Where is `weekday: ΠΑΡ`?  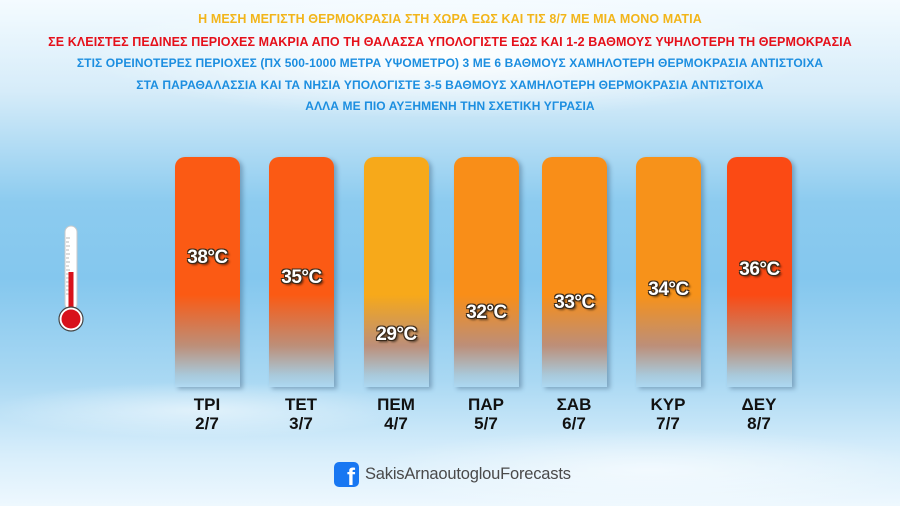 weekday: ΠΑΡ is located at coordinates (486, 404).